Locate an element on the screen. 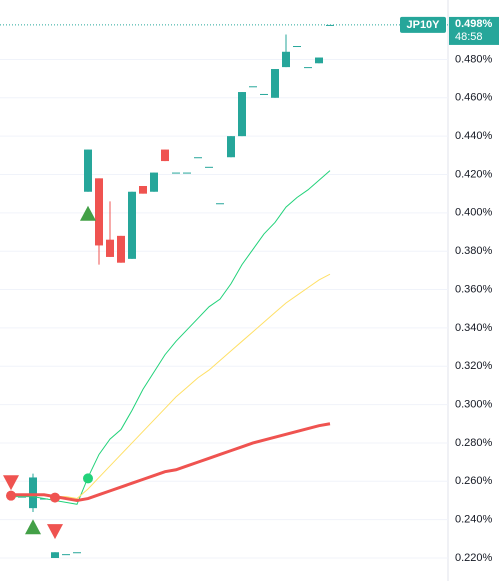 The image size is (500, 581). y-tick-label: 0.400% is located at coordinates (474, 213).